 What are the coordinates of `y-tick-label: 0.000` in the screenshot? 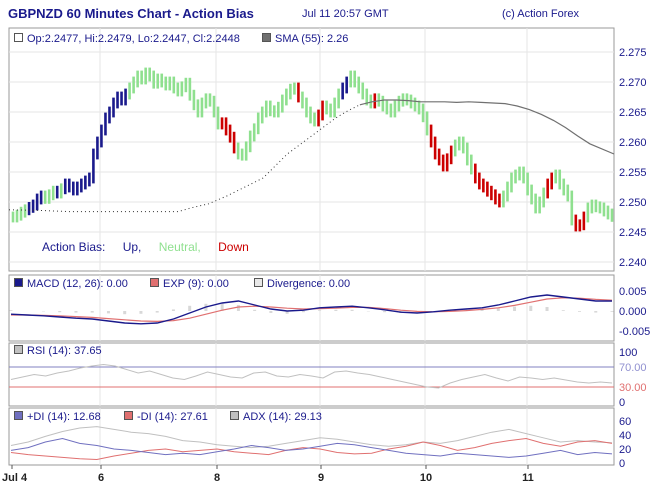 It's located at (633, 312).